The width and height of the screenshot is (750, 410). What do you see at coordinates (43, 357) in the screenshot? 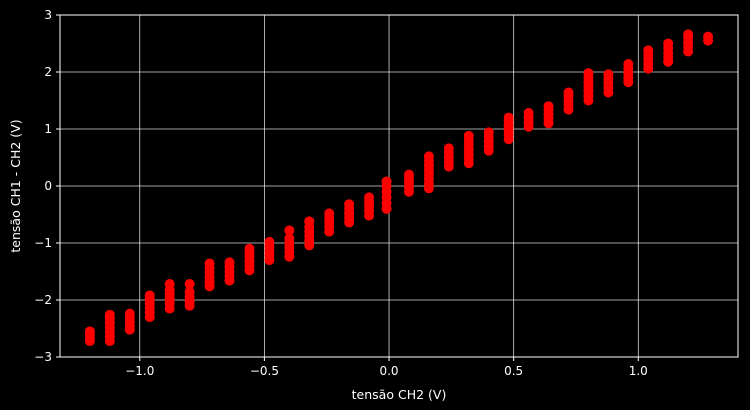
I see `y-tick-label: −3` at bounding box center [43, 357].